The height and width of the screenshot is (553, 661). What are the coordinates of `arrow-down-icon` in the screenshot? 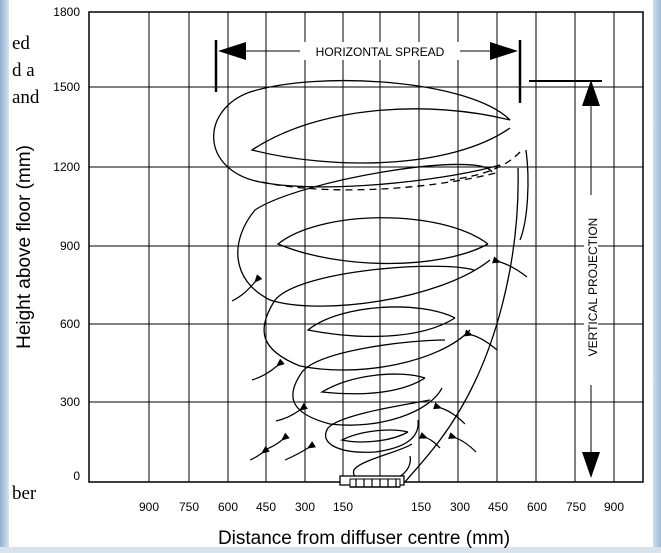 It's located at (591, 465).